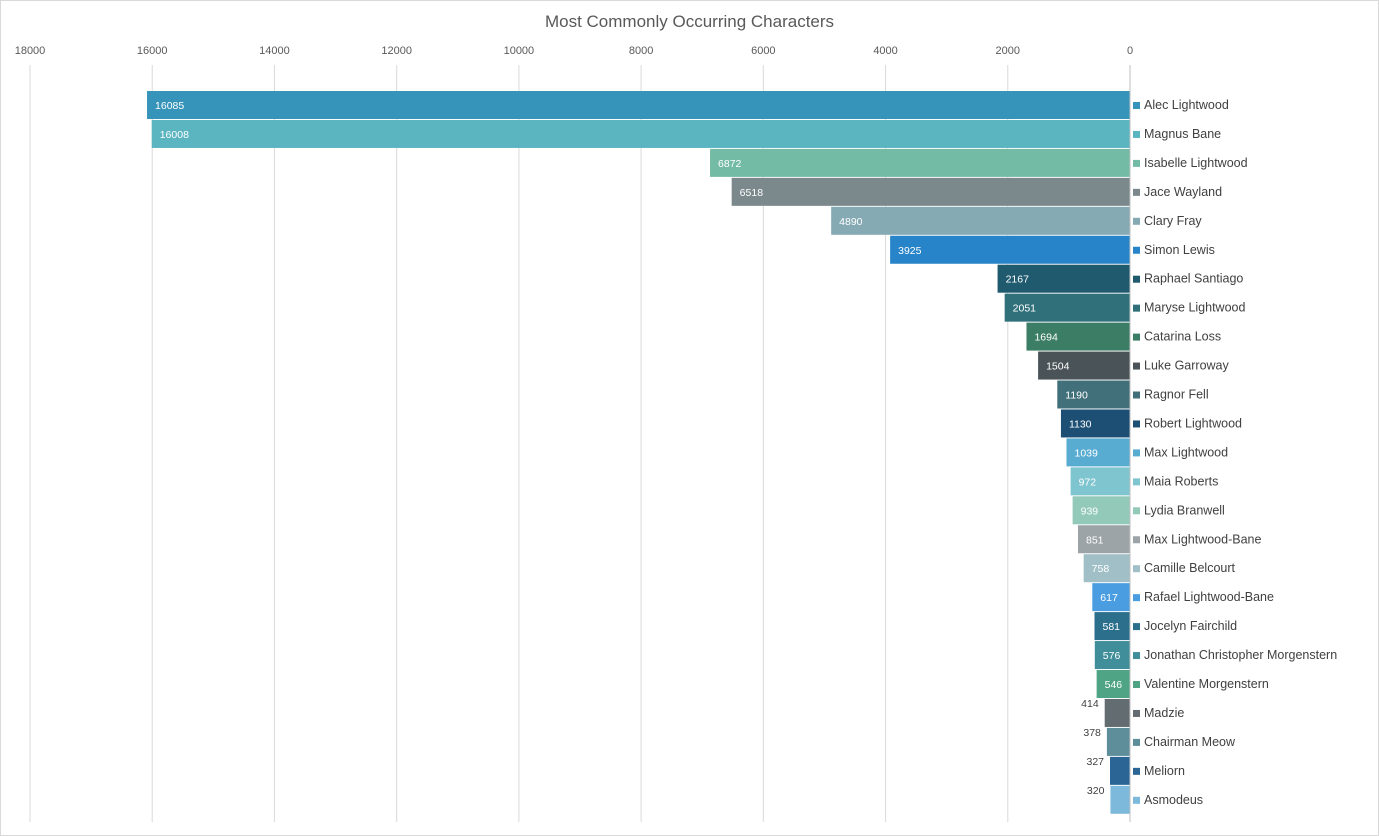  I want to click on category-label: Maia Roberts, so click(1181, 481).